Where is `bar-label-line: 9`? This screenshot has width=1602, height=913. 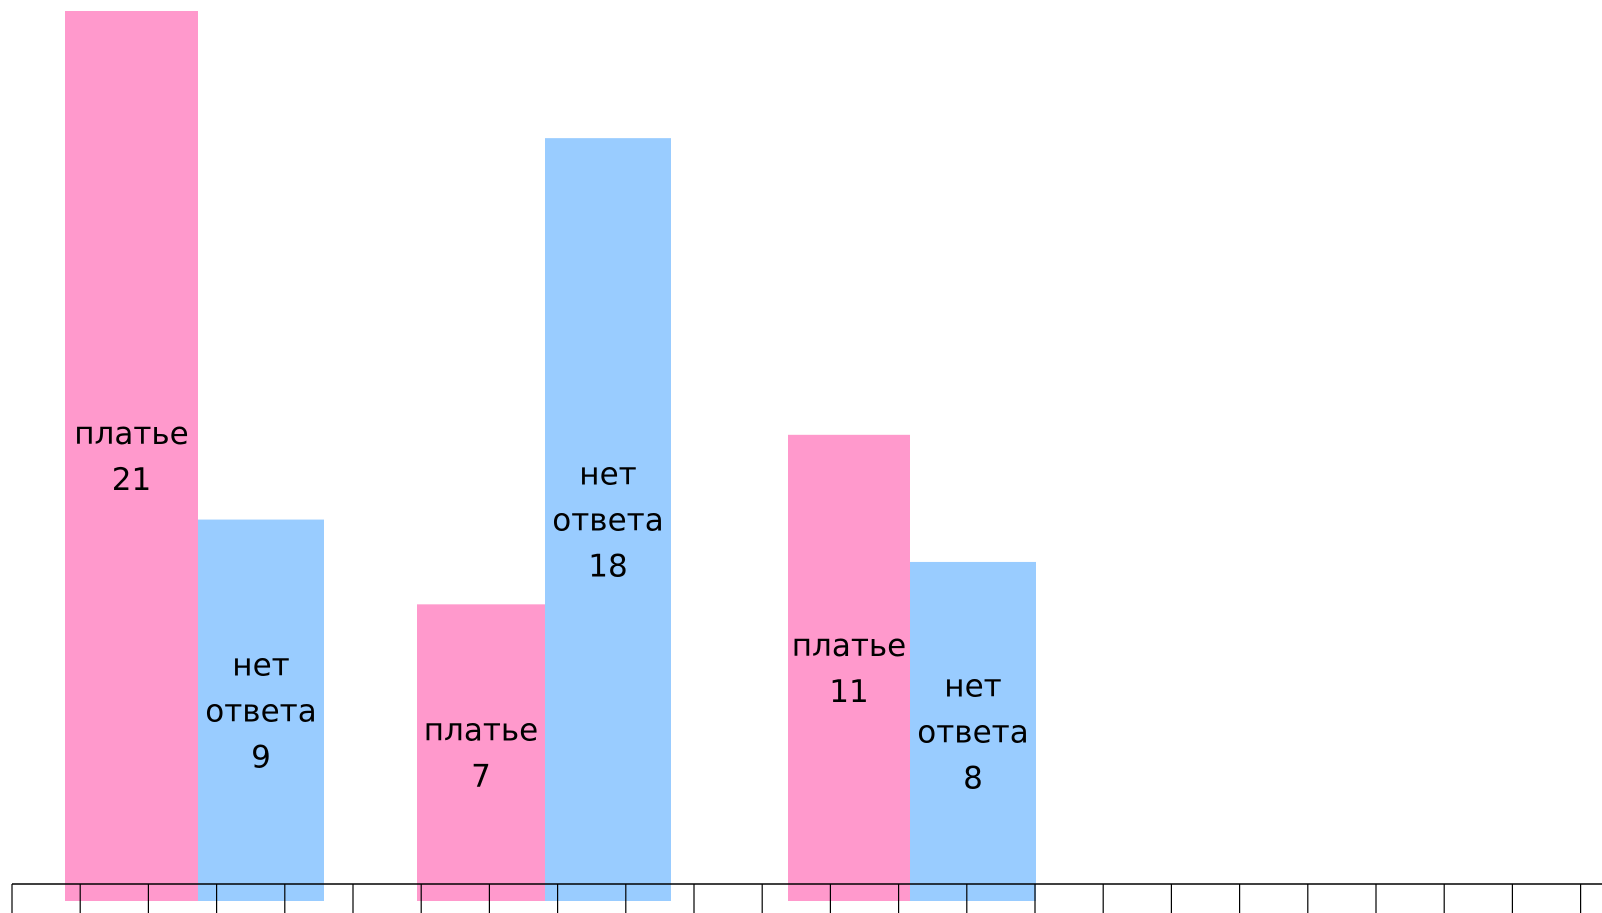 bar-label-line: 9 is located at coordinates (261, 757).